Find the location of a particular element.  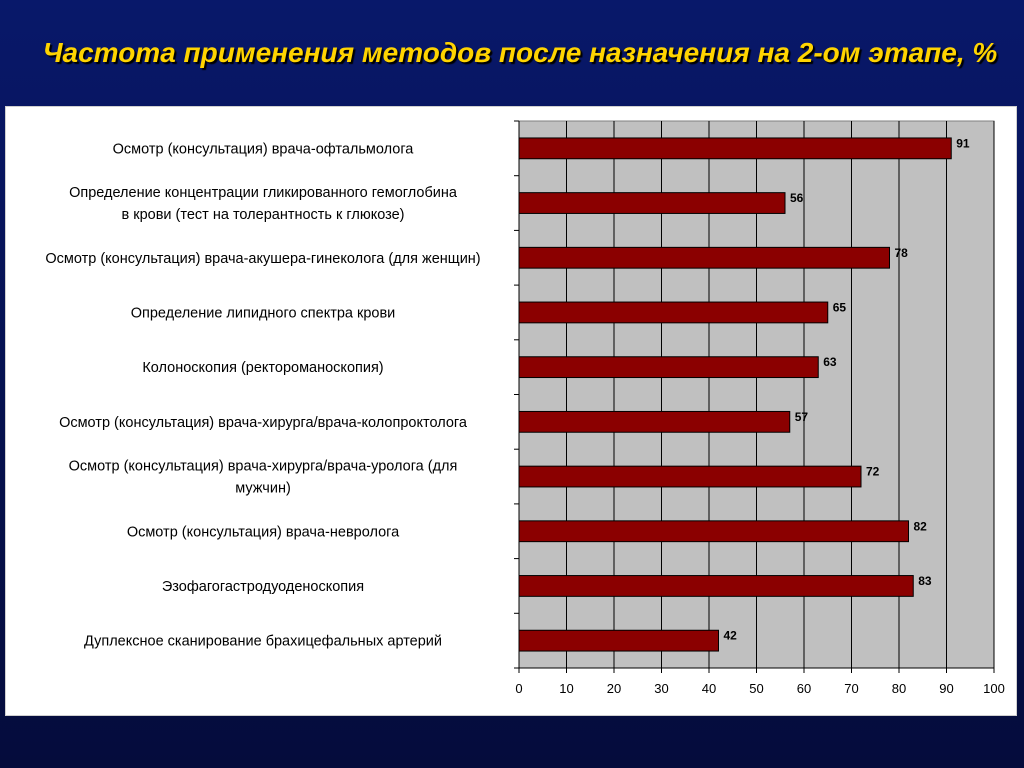

bar-value-label: 65 is located at coordinates (840, 307).